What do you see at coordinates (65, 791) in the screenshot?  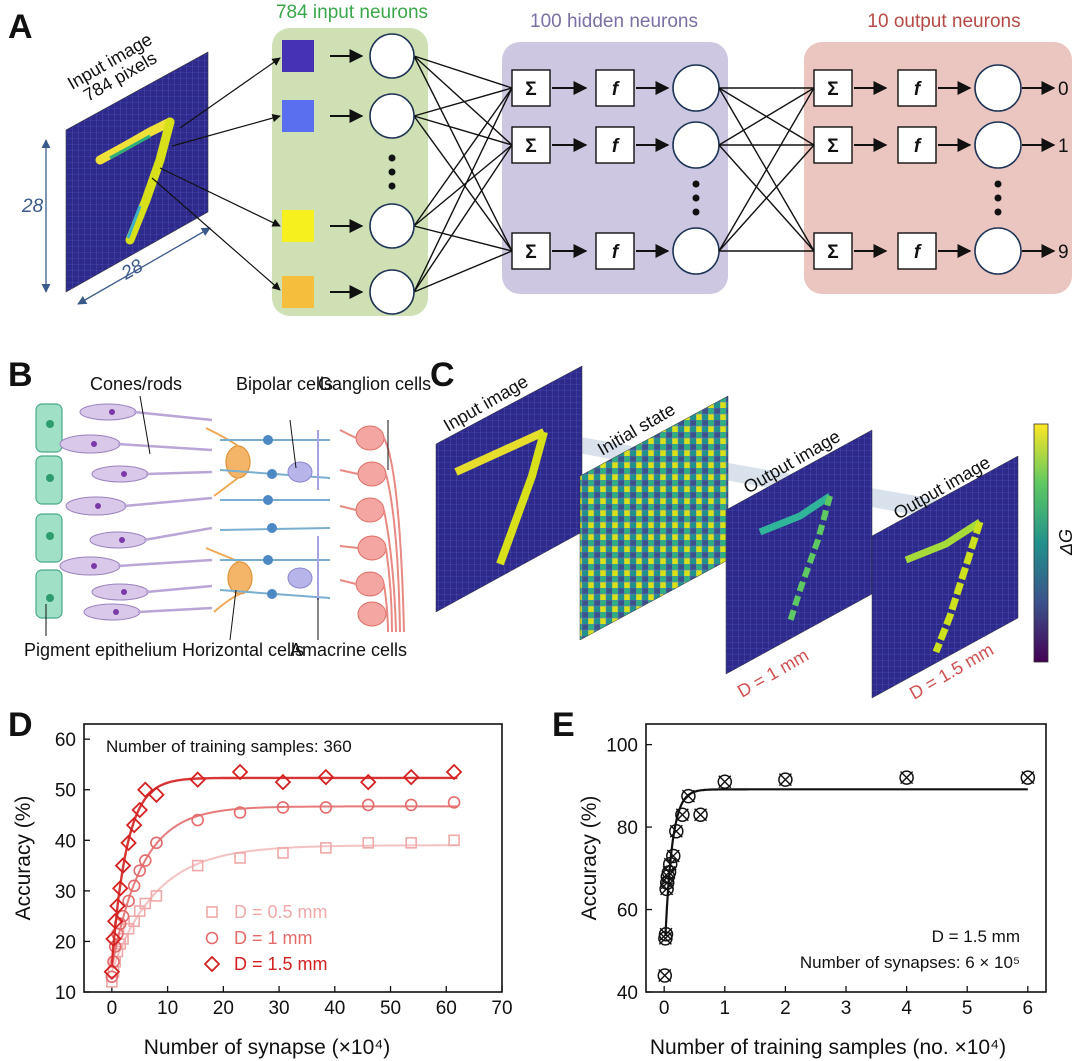 I see `y-tick-label: 50` at bounding box center [65, 791].